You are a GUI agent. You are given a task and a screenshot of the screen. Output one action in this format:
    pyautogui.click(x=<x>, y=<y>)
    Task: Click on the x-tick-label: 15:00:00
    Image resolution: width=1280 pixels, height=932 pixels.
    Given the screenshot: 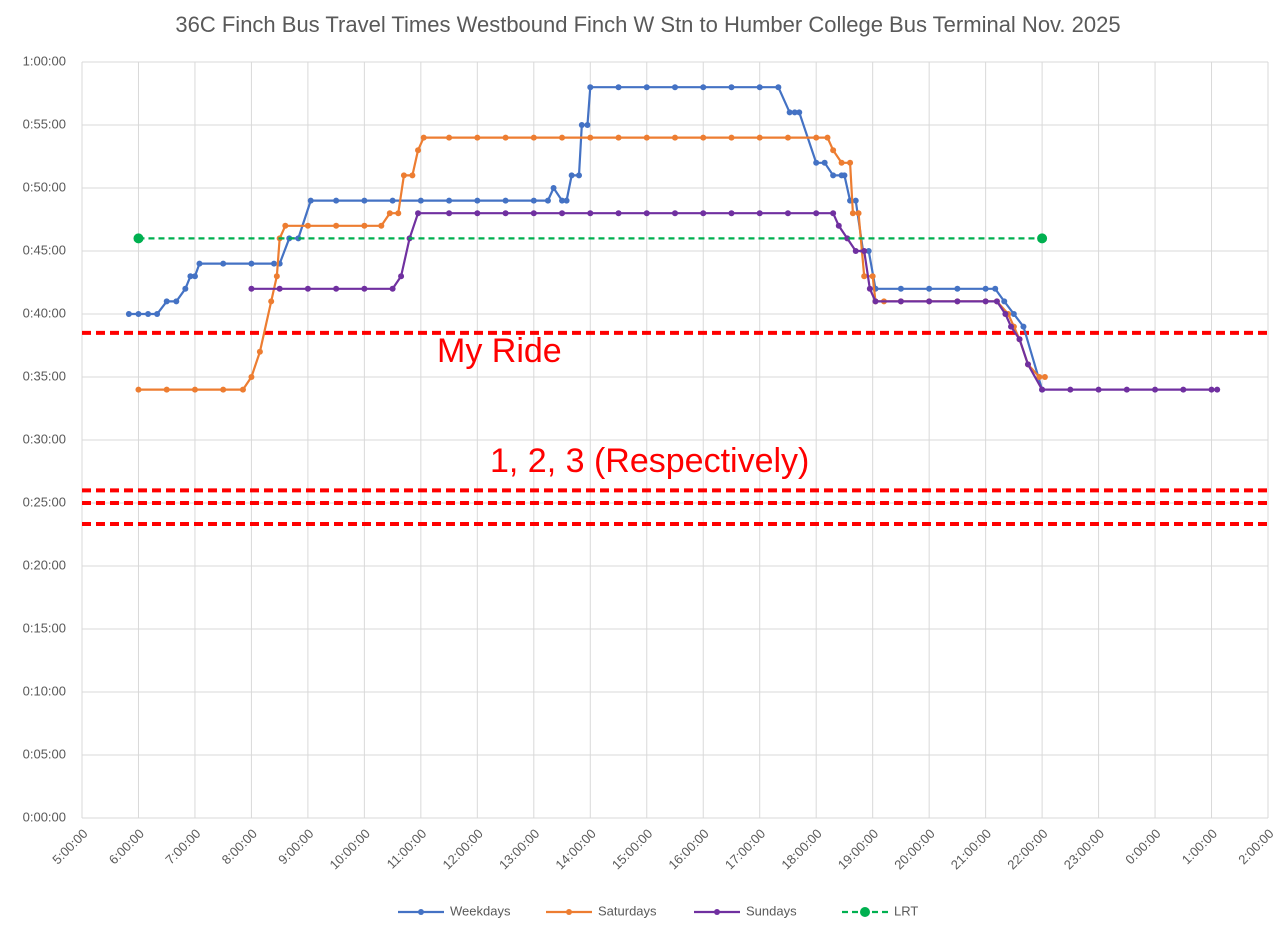 What is the action you would take?
    pyautogui.click(x=632, y=849)
    